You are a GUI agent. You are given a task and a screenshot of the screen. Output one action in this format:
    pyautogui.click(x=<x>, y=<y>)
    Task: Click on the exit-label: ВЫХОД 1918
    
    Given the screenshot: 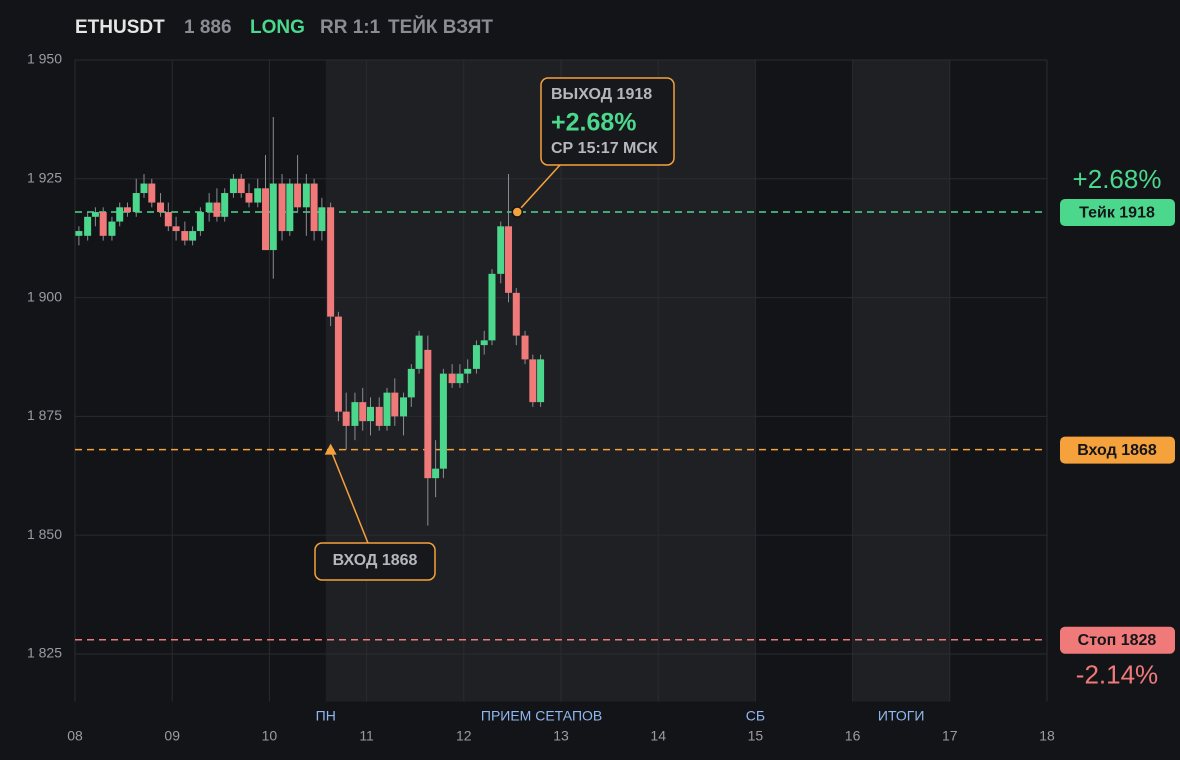 What is the action you would take?
    pyautogui.click(x=601, y=94)
    